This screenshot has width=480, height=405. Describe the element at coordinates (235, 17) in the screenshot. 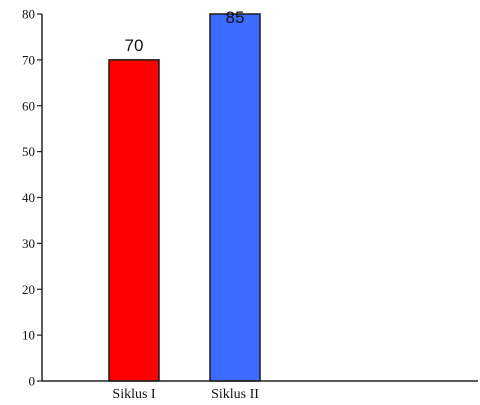

I see `data-label-2: 85` at that location.